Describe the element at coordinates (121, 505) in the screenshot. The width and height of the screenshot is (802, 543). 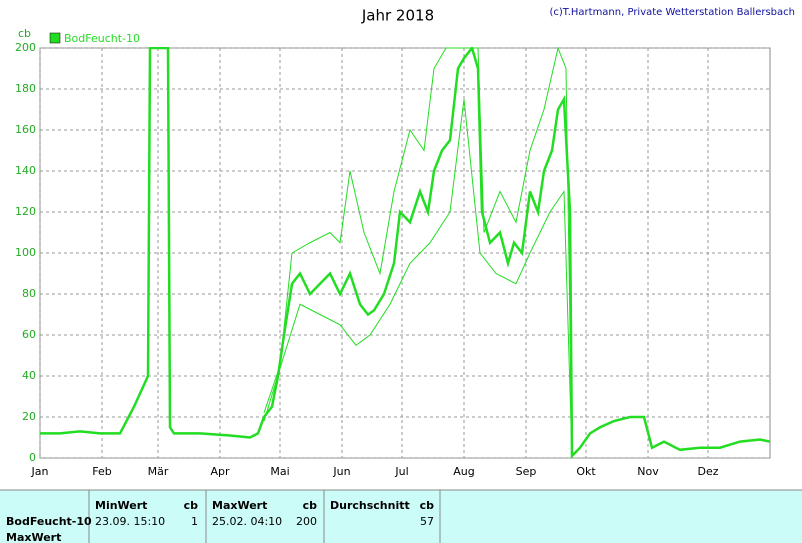
I see `table-header: MinWert` at that location.